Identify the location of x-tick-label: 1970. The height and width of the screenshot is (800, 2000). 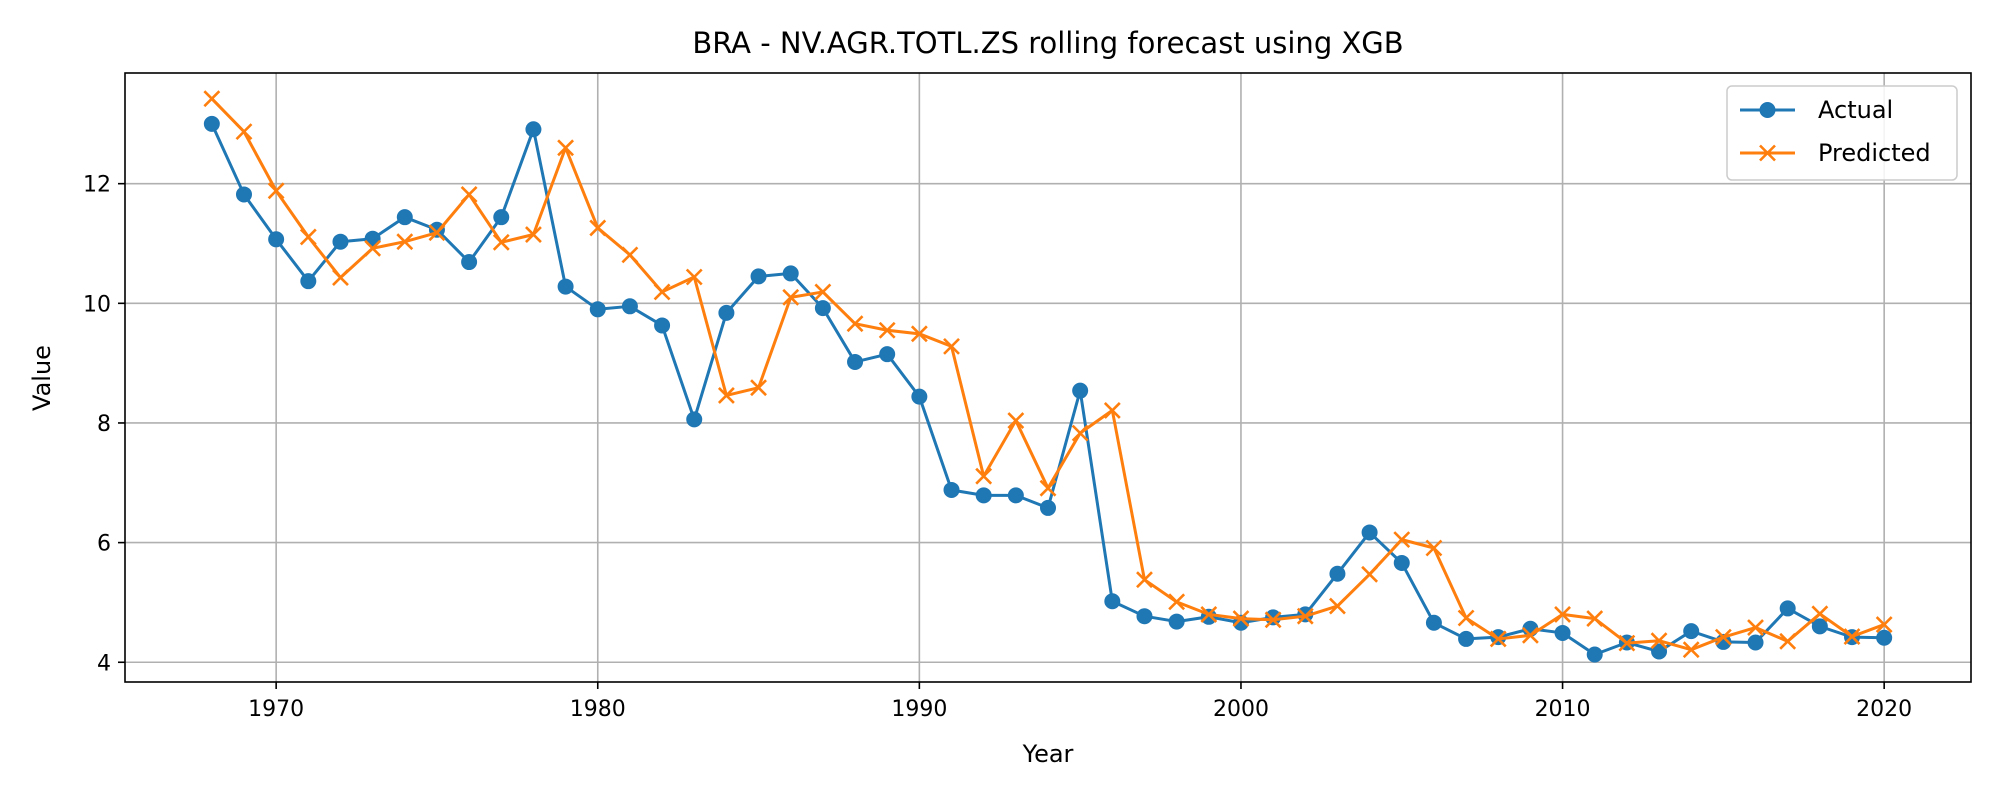
(276, 709).